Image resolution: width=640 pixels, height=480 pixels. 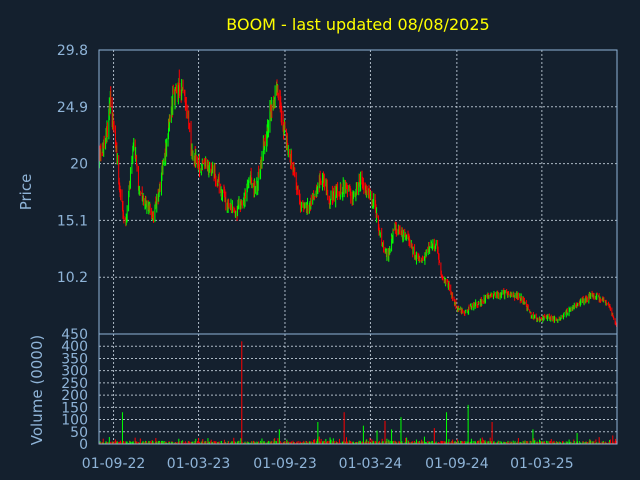 I want to click on price-tick-label: 29.8, so click(x=72, y=51).